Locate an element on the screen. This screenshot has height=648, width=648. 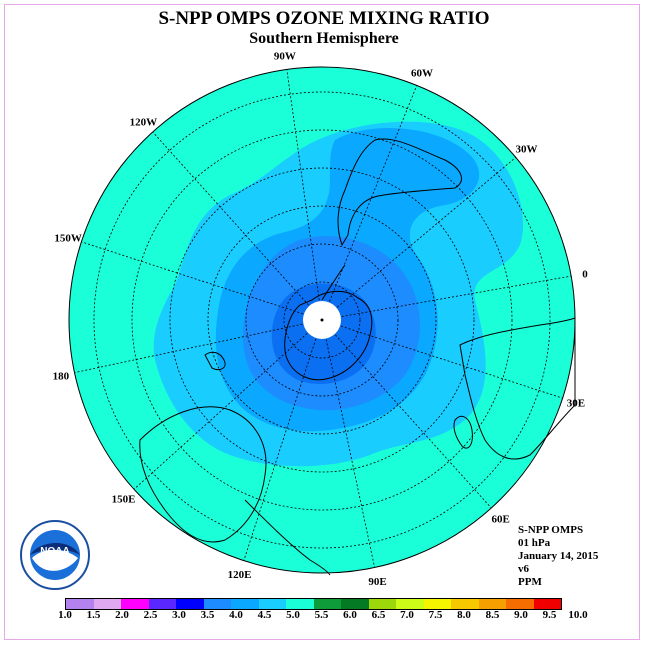
coast-antarctica is located at coordinates (328, 336).